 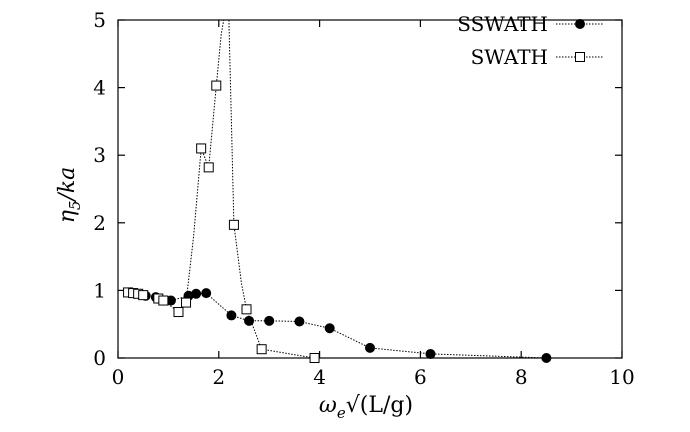 I want to click on legend-label-sswath: SSWATH, so click(x=502, y=24).